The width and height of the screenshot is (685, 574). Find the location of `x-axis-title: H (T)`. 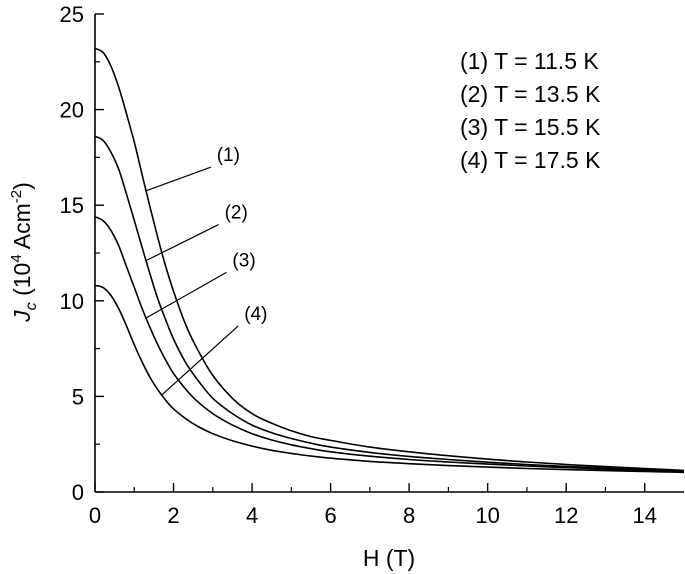

x-axis-title: H (T) is located at coordinates (389, 558).